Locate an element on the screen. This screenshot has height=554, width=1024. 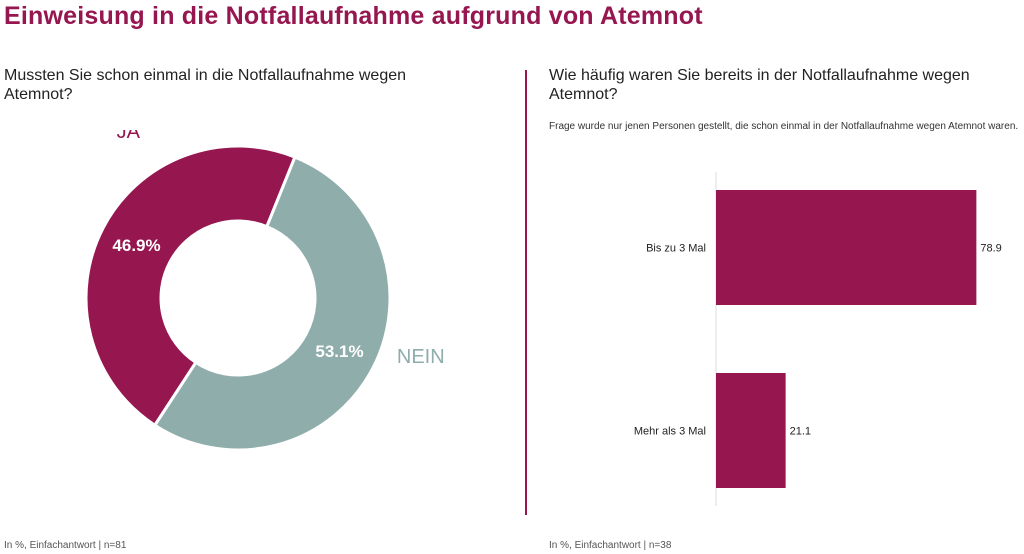
donut-slice-nein is located at coordinates (272, 303).